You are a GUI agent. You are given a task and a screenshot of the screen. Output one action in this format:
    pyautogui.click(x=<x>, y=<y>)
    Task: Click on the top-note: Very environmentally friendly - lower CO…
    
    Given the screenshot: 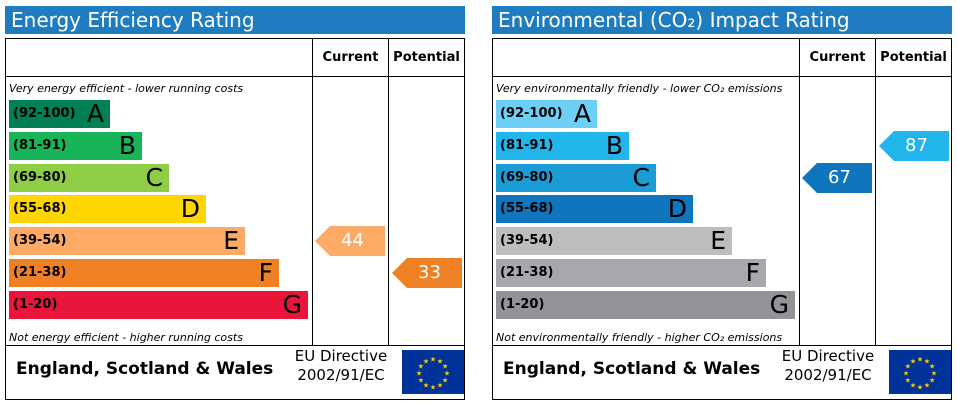 What is the action you would take?
    pyautogui.click(x=639, y=88)
    